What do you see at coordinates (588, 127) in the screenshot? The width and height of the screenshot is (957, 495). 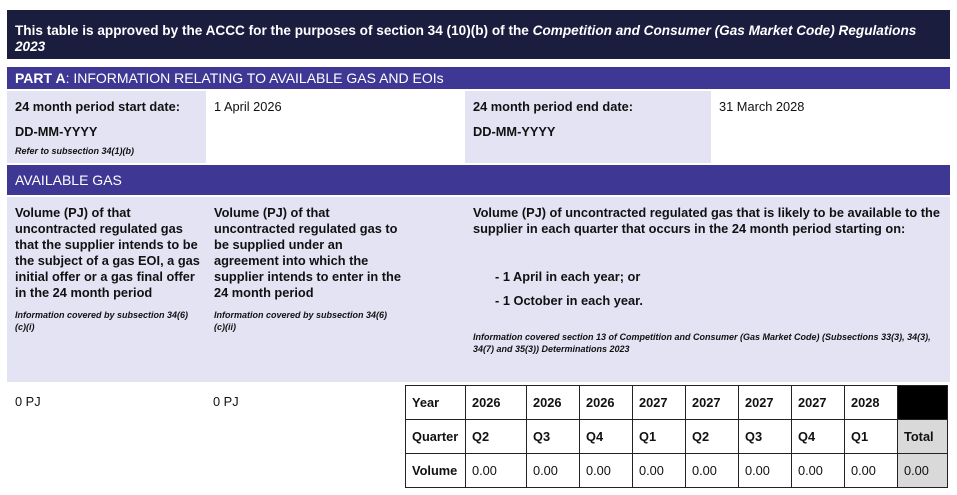 I see `end-date-label-cell: 24 month period end date: DD-MM-YYYY` at bounding box center [588, 127].